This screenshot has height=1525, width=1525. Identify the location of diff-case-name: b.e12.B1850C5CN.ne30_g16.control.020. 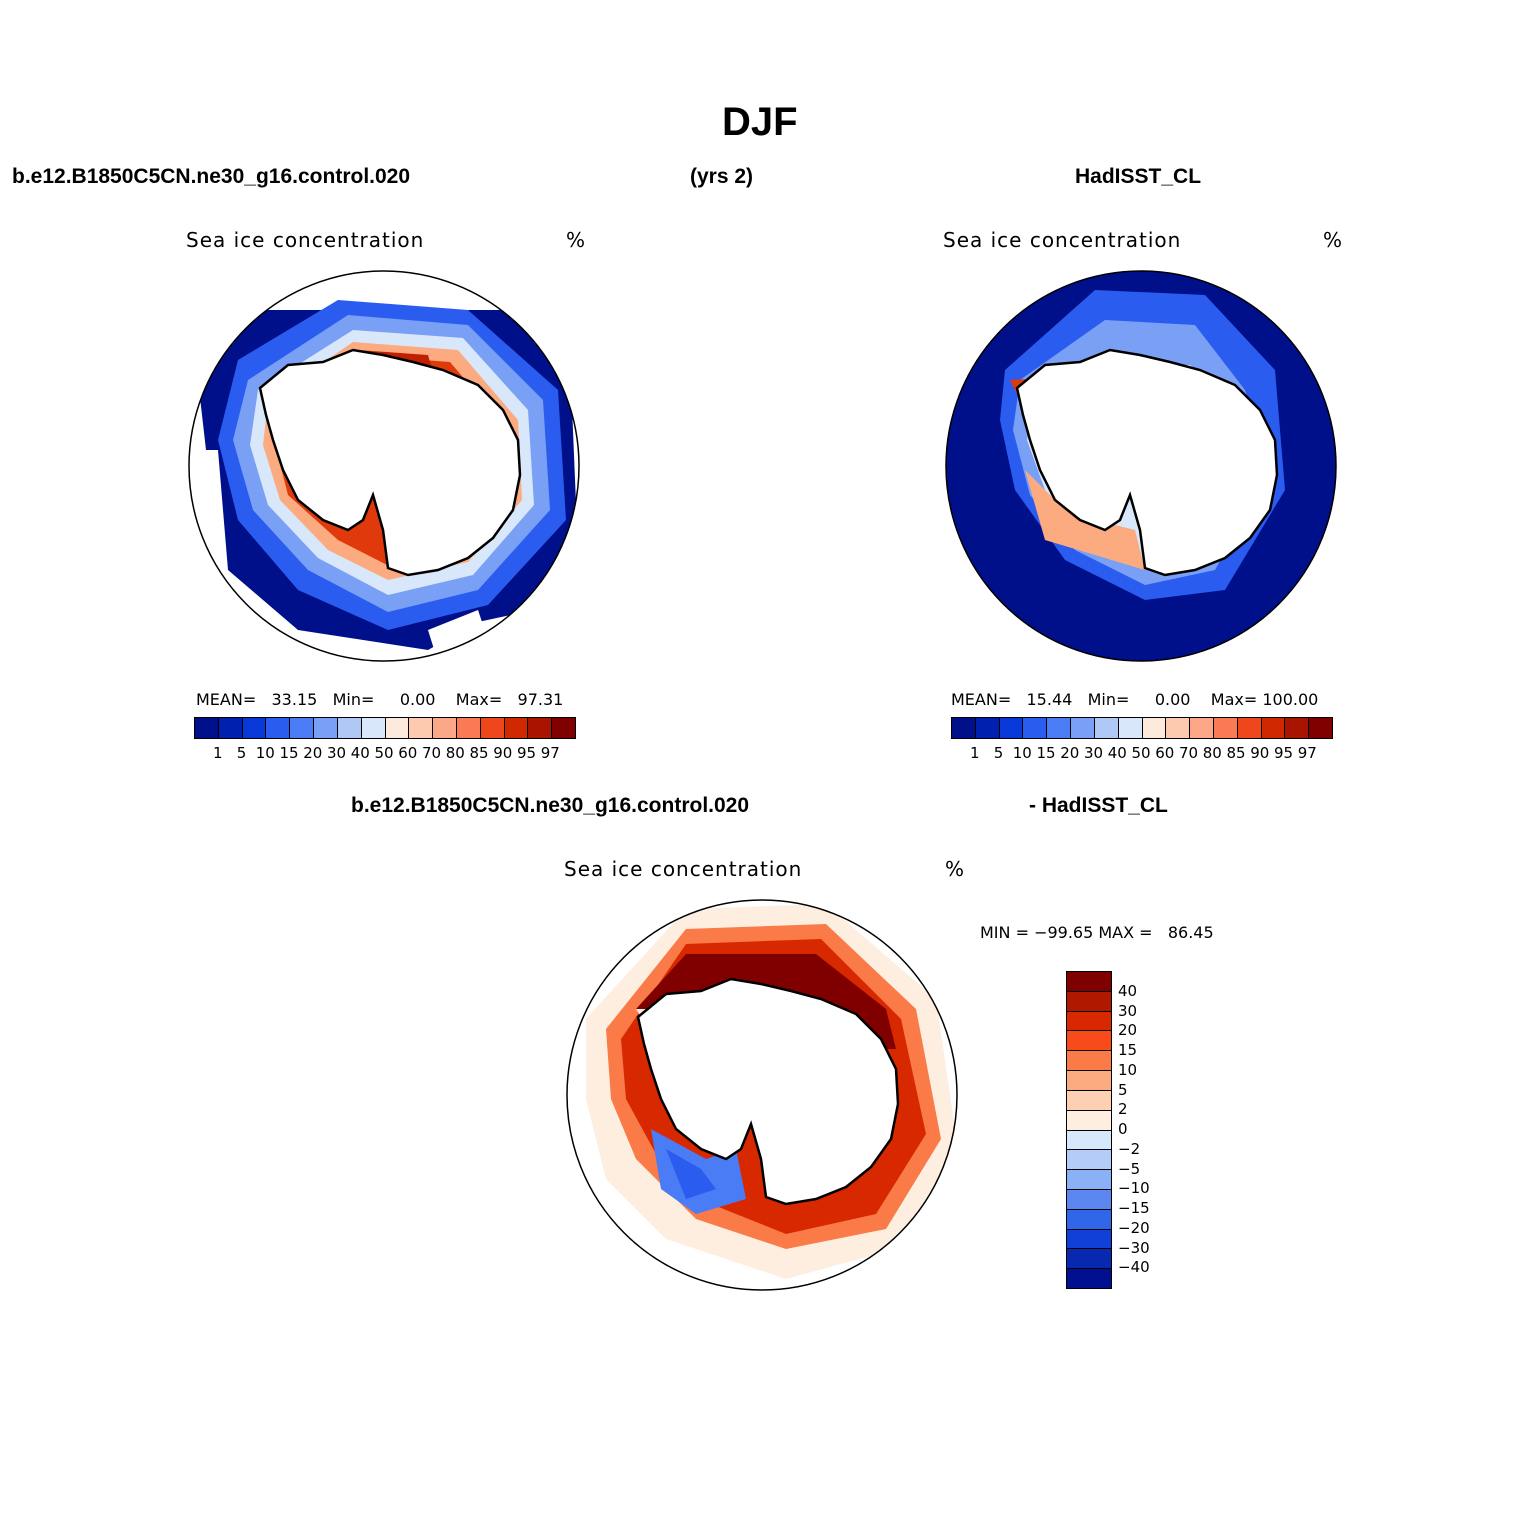
(550, 805).